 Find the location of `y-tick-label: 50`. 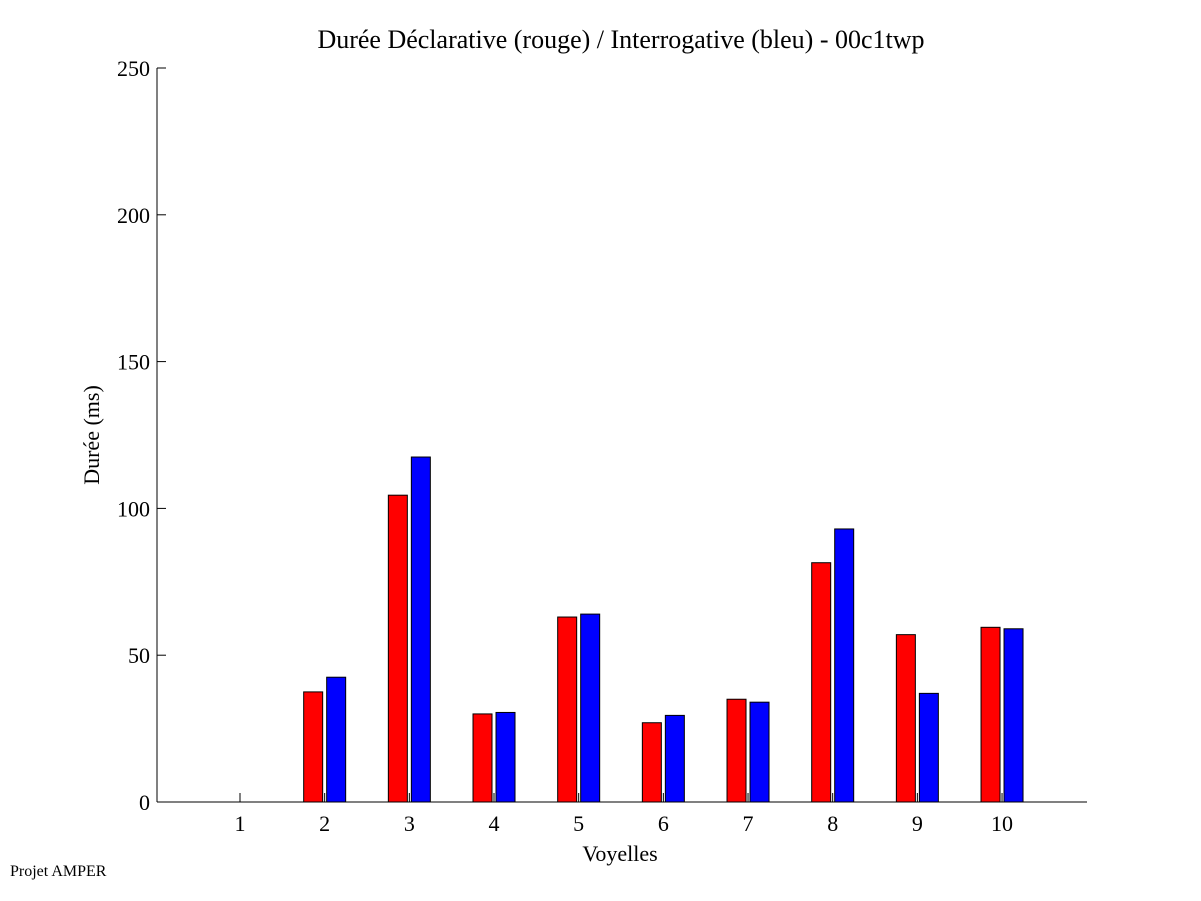

y-tick-label: 50 is located at coordinates (139, 655).